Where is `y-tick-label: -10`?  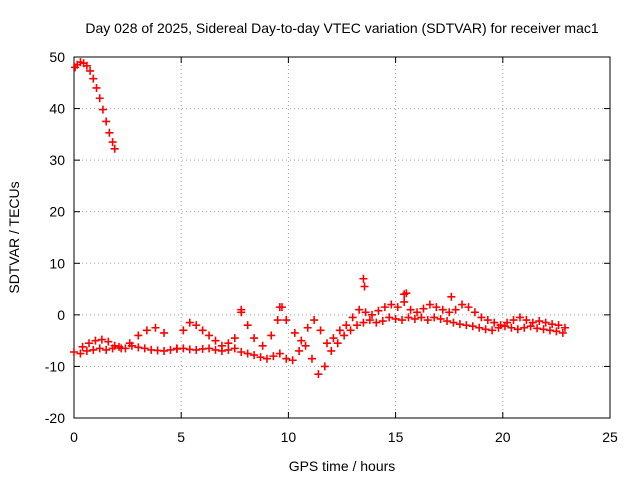 y-tick-label: -10 is located at coordinates (55, 366).